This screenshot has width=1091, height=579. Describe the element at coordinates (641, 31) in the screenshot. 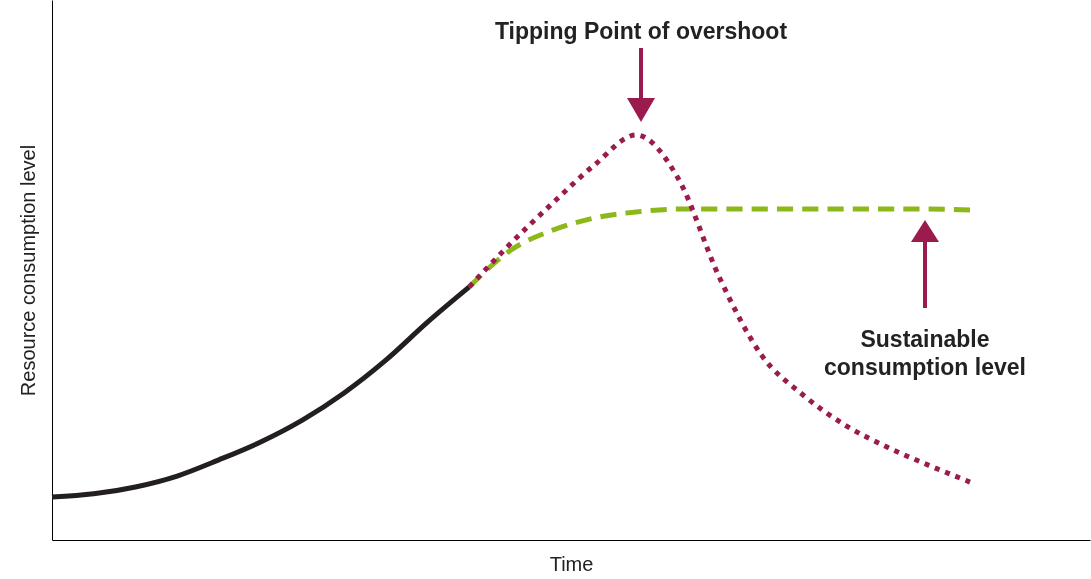

I see `text: Tipping Point of overshoot` at that location.